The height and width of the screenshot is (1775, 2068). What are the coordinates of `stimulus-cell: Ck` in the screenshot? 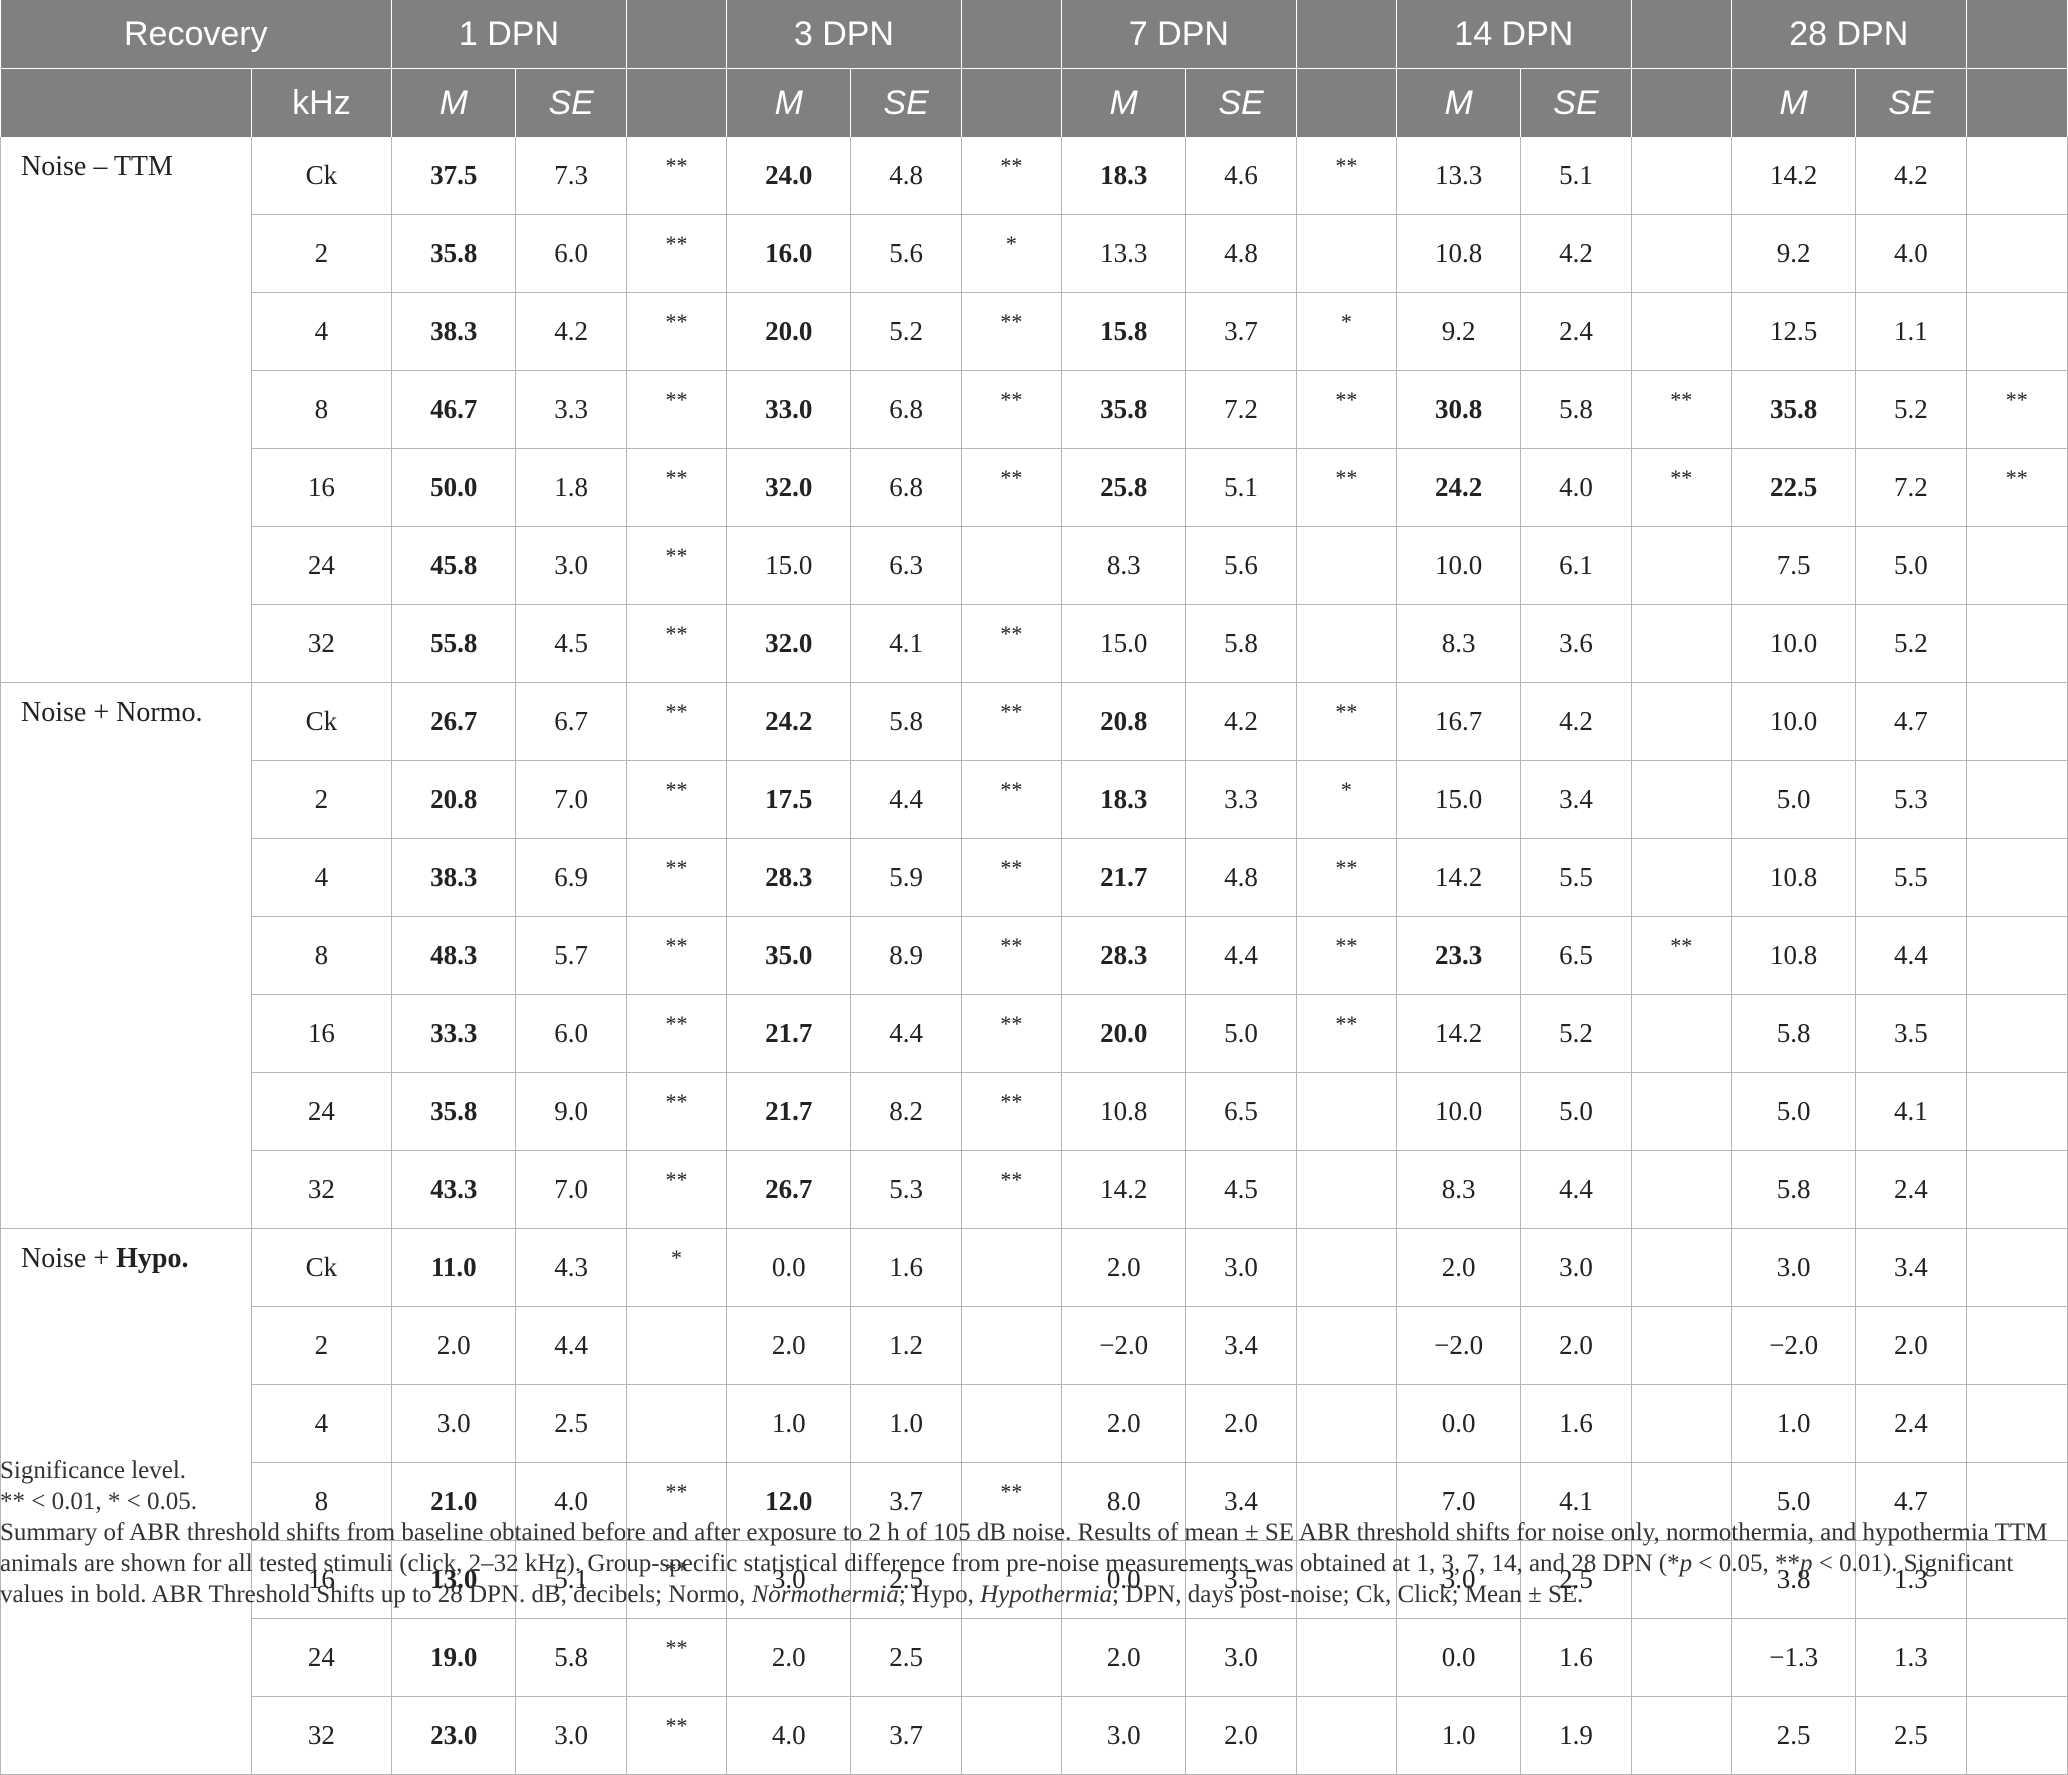 It's located at (322, 721).